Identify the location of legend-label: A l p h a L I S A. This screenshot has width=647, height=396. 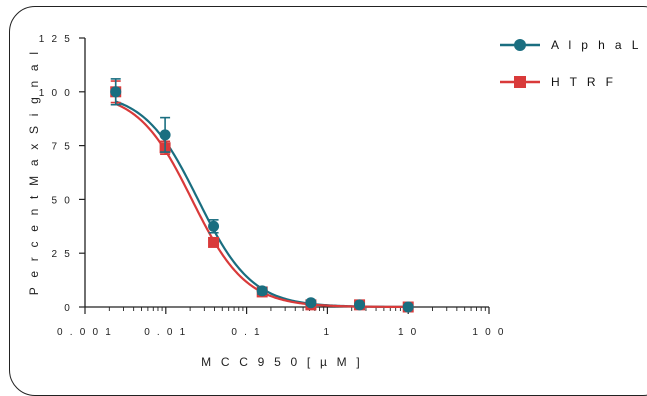
(599, 45).